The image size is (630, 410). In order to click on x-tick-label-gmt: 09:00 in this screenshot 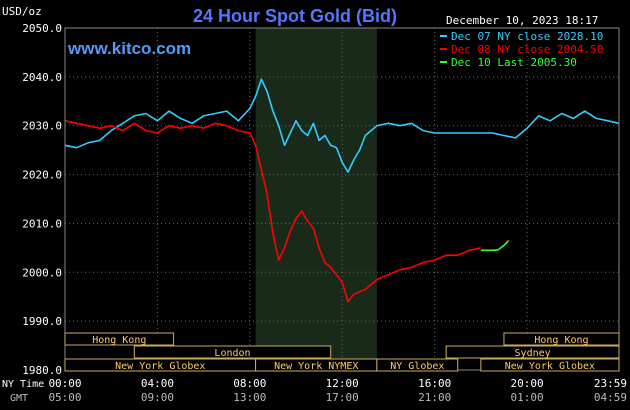, I will do `click(157, 397)`.